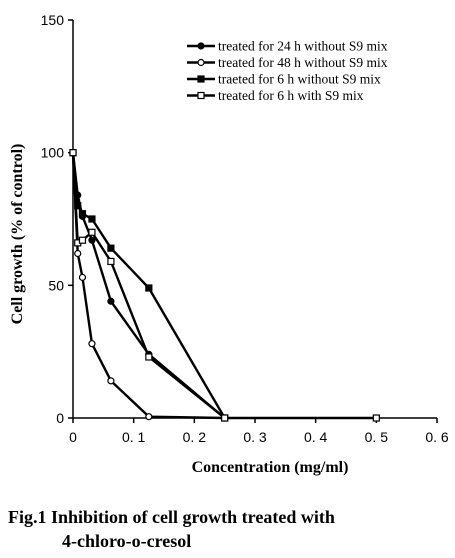 The image size is (455, 558). What do you see at coordinates (270, 467) in the screenshot?
I see `x-axis-title: Concentration (mg/ml)` at bounding box center [270, 467].